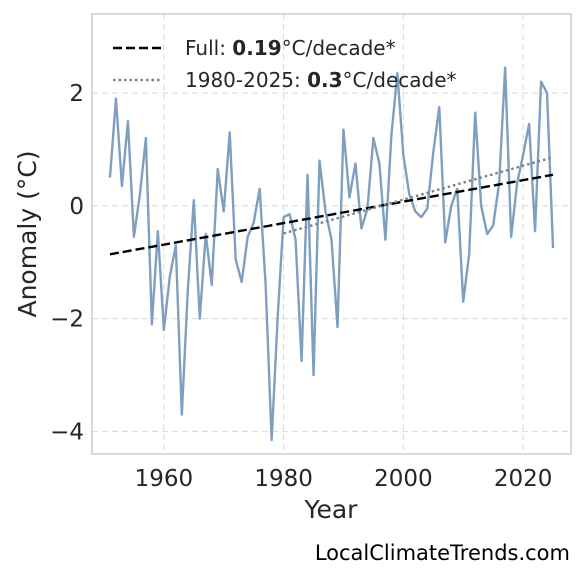 This screenshot has width=585, height=580. Describe the element at coordinates (164, 479) in the screenshot. I see `x-tick-label: 1960` at that location.